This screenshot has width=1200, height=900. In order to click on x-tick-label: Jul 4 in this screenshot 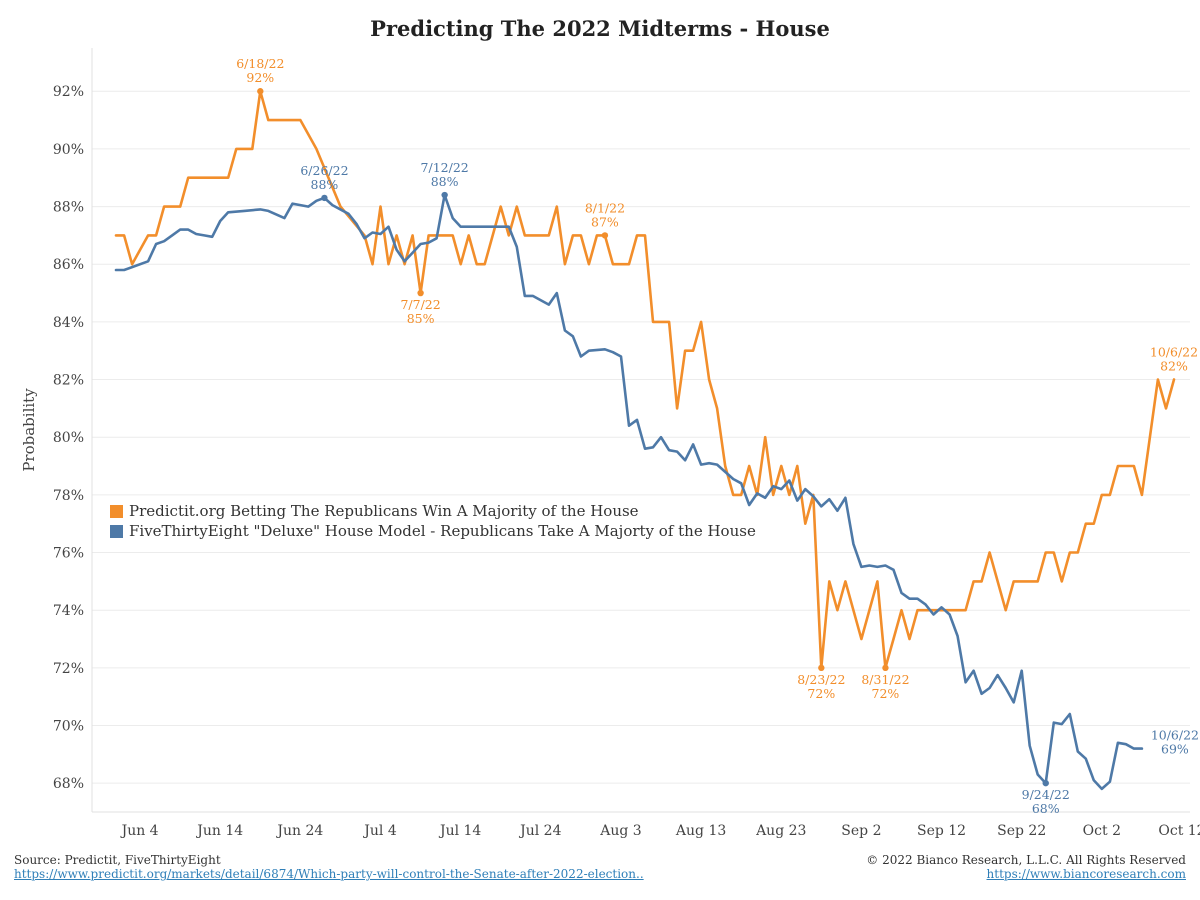, I will do `click(379, 831)`.